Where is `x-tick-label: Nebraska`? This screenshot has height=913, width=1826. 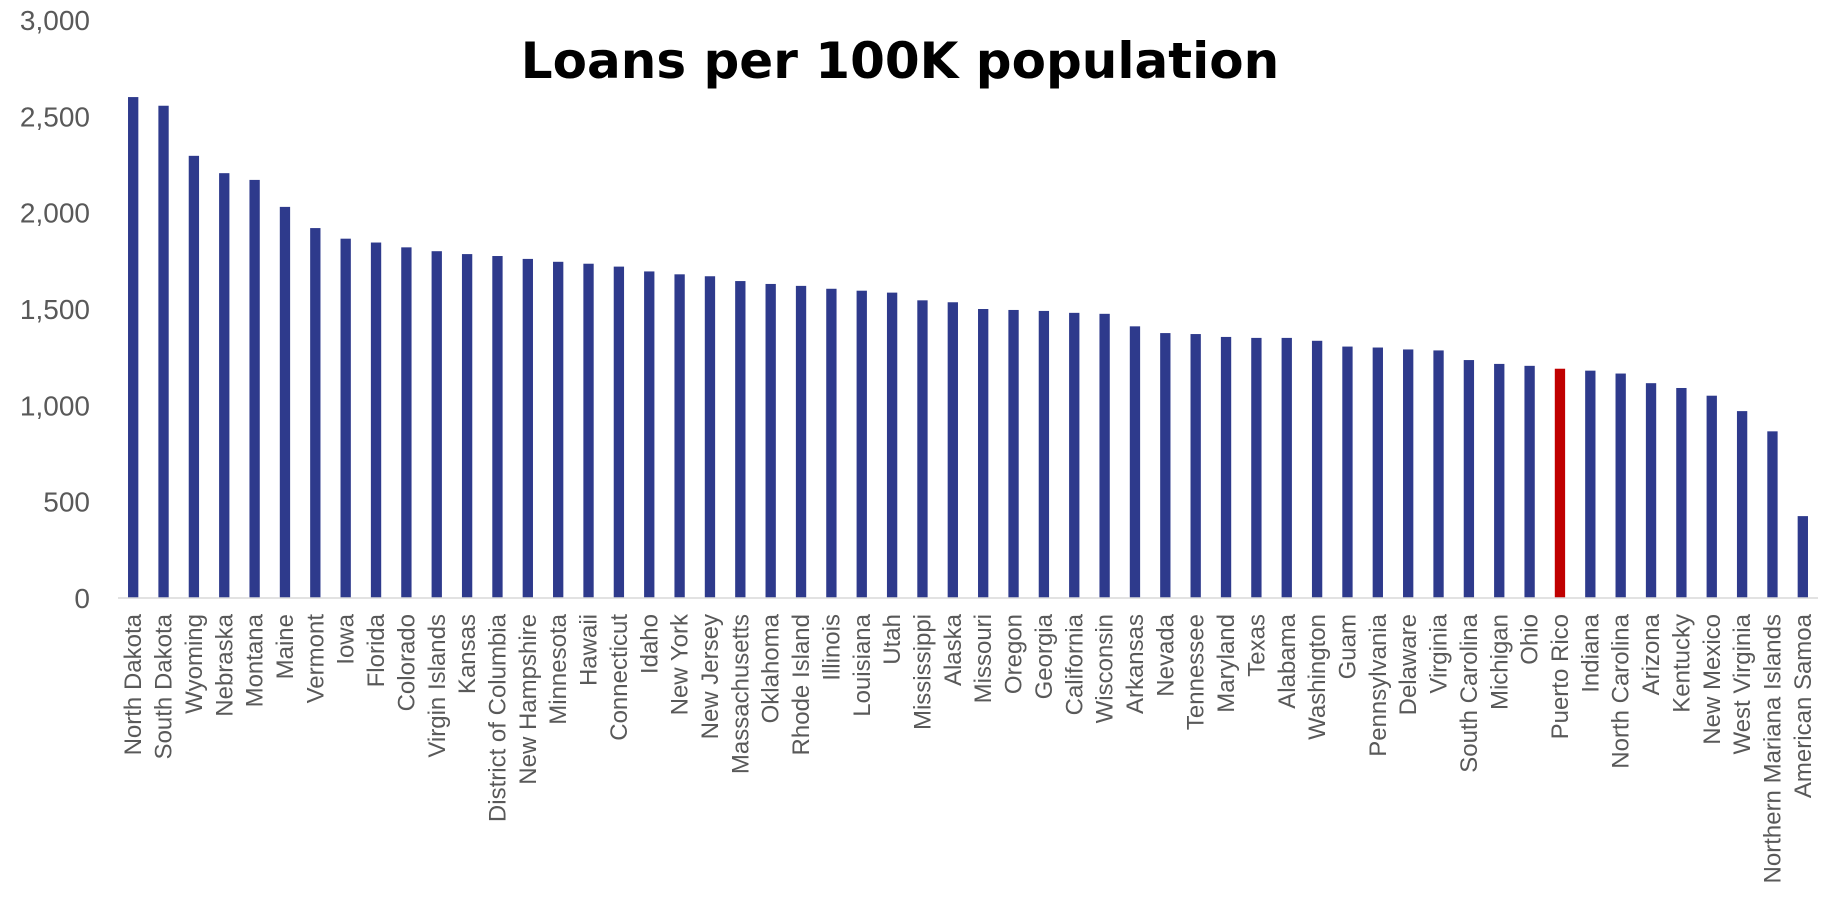 x-tick-label: Nebraska is located at coordinates (224, 664).